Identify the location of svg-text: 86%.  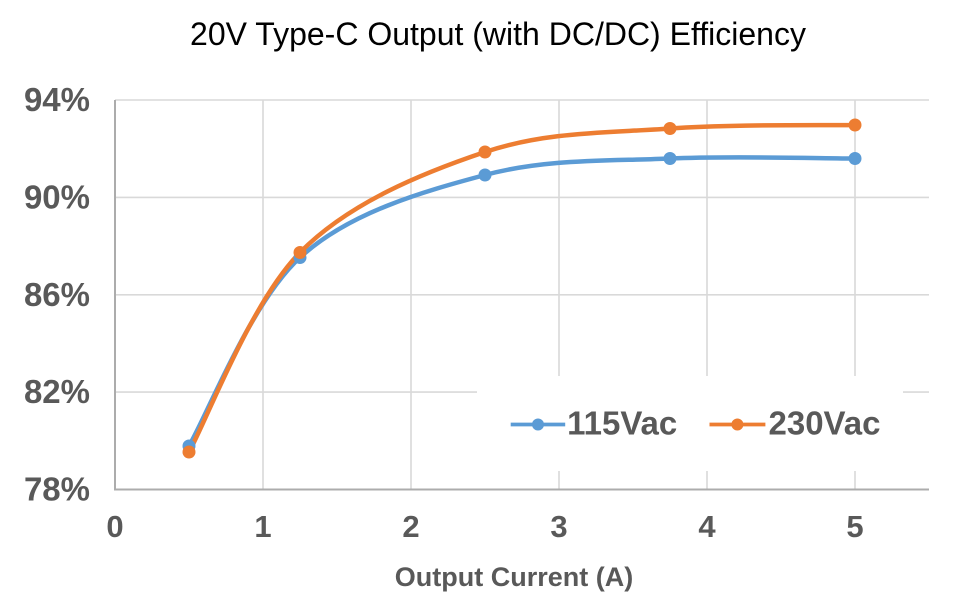
(57, 294).